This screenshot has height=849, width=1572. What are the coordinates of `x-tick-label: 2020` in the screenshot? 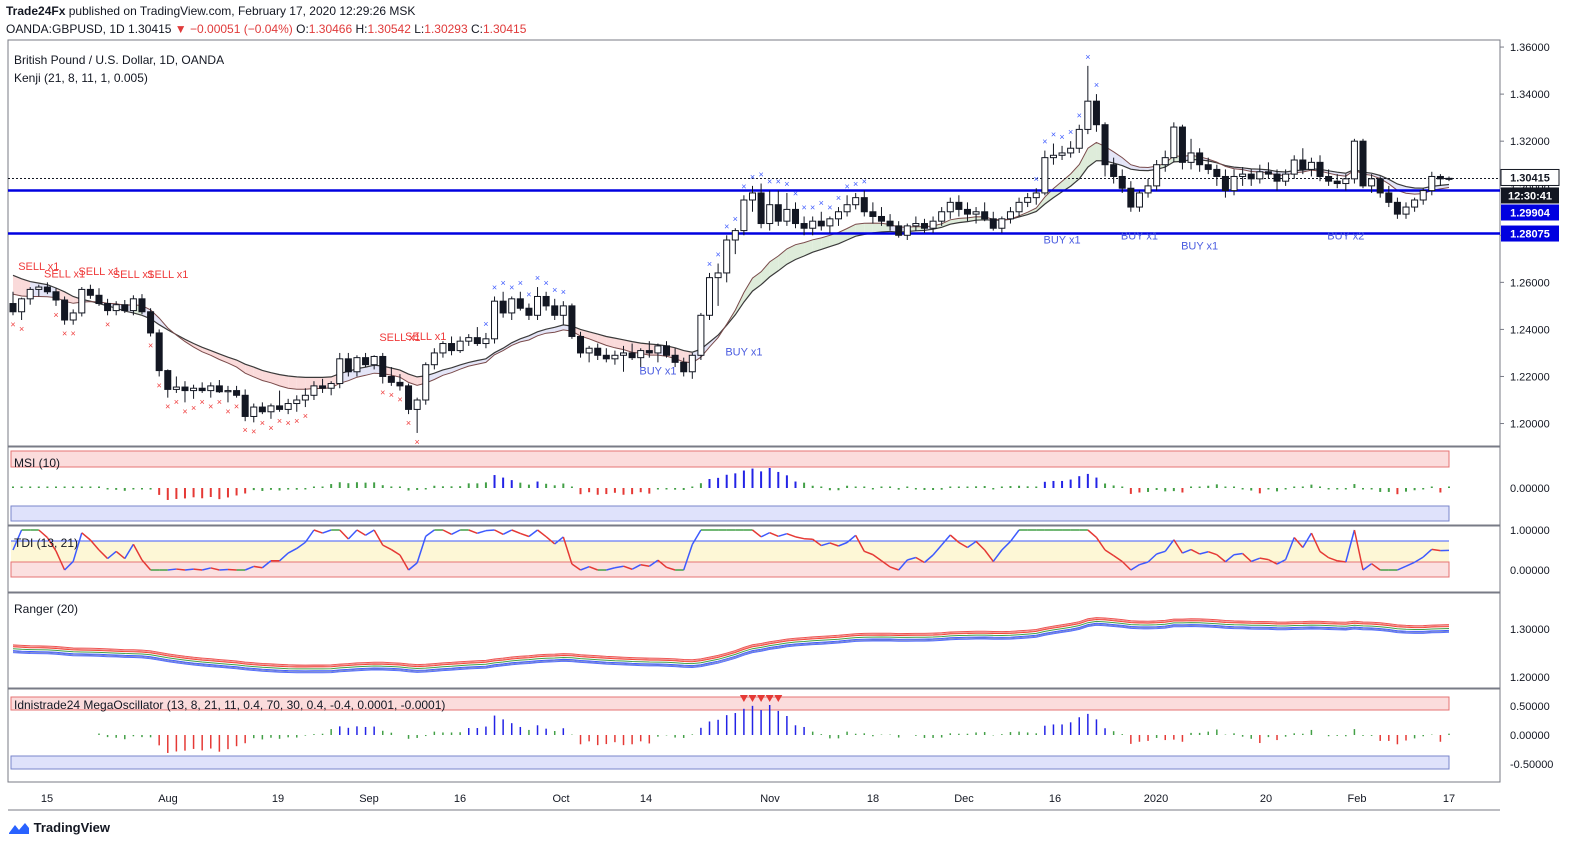 It's located at (1156, 799).